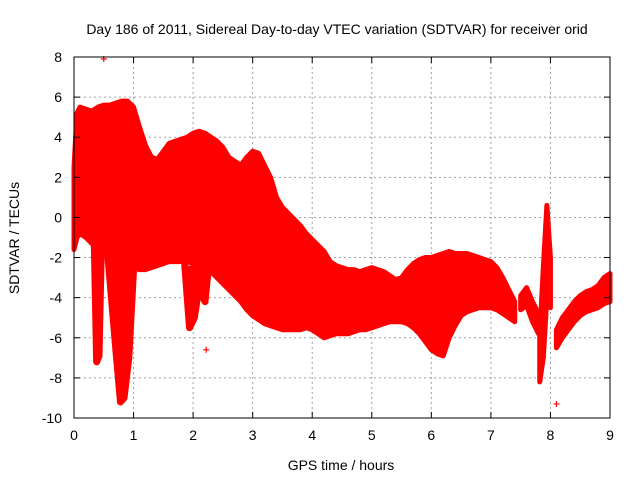  I want to click on x-tick-label: 0, so click(74, 435).